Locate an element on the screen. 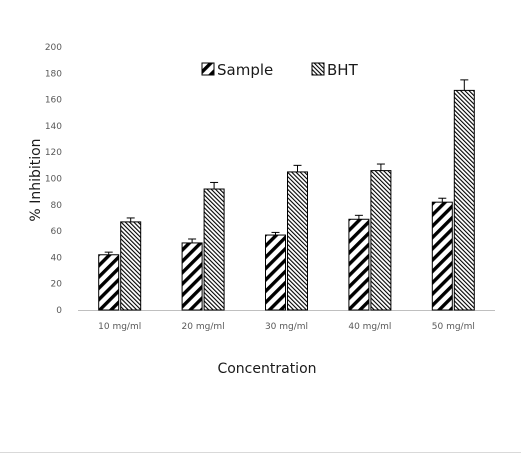 This screenshot has width=521, height=455. legend: Sample BHT is located at coordinates (280, 70).